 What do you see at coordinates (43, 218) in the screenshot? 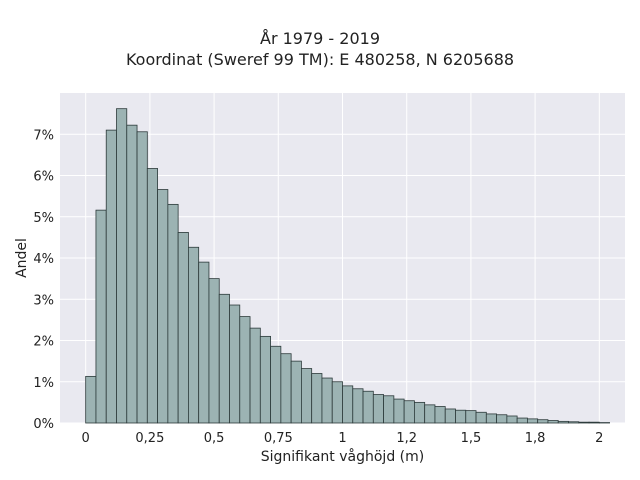
I see `y-tick-label: 5%` at bounding box center [43, 218].